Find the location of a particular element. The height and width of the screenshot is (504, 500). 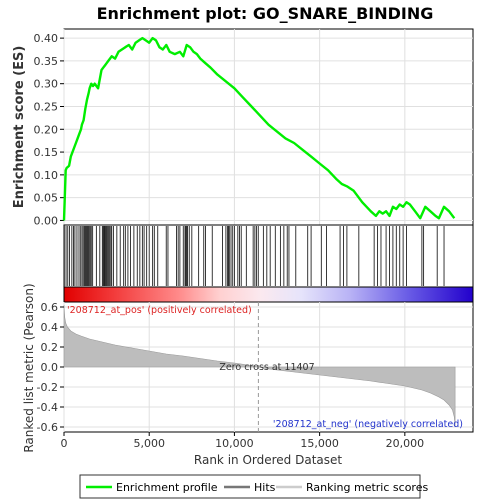

legend-item-enrichment-profile: Enrichment profile is located at coordinates (152, 487).